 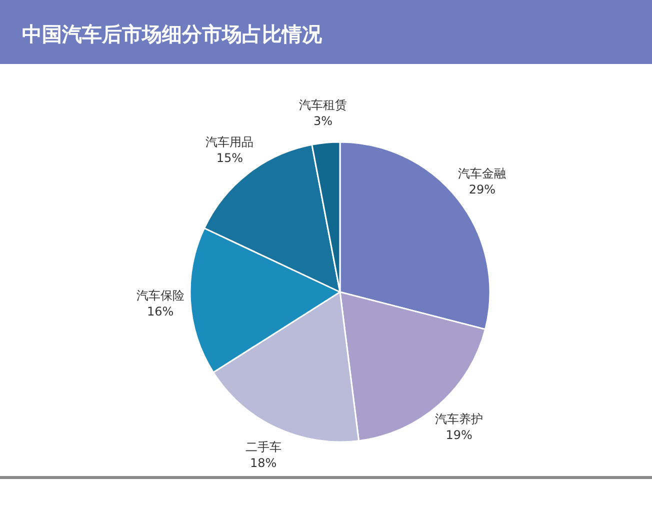 I want to click on chart-title: 中国汽车后市场细分市场占比情况, so click(x=172, y=34).